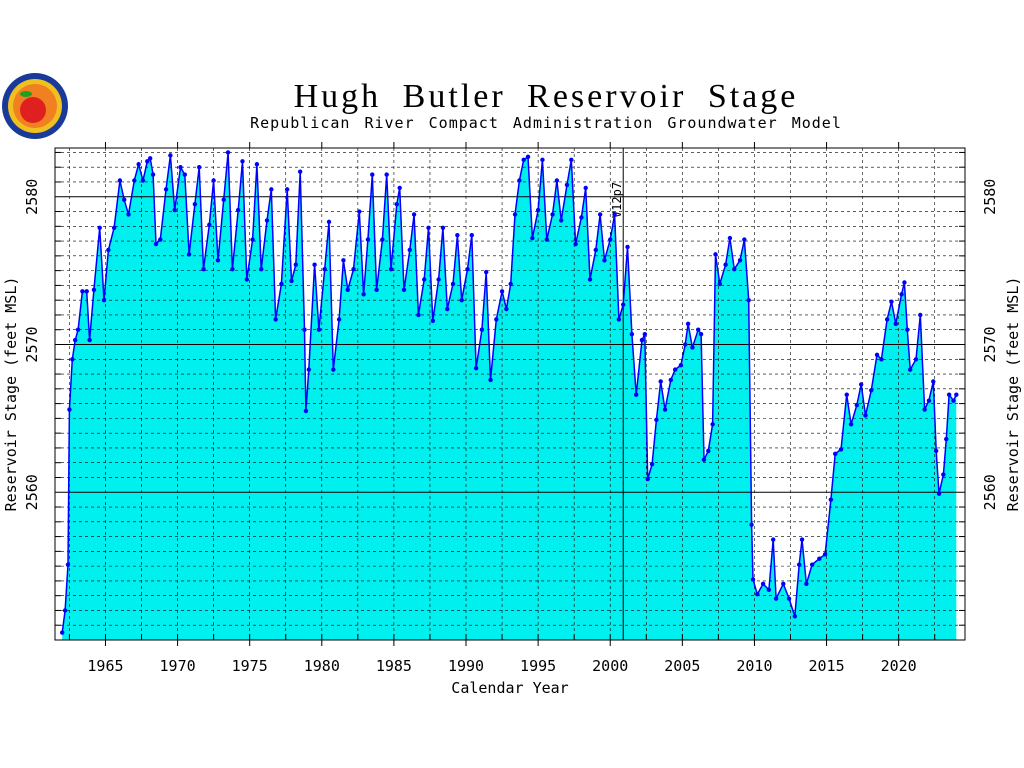 The height and width of the screenshot is (768, 1024). What do you see at coordinates (466, 666) in the screenshot?
I see `x-tick-label: 1990` at bounding box center [466, 666].